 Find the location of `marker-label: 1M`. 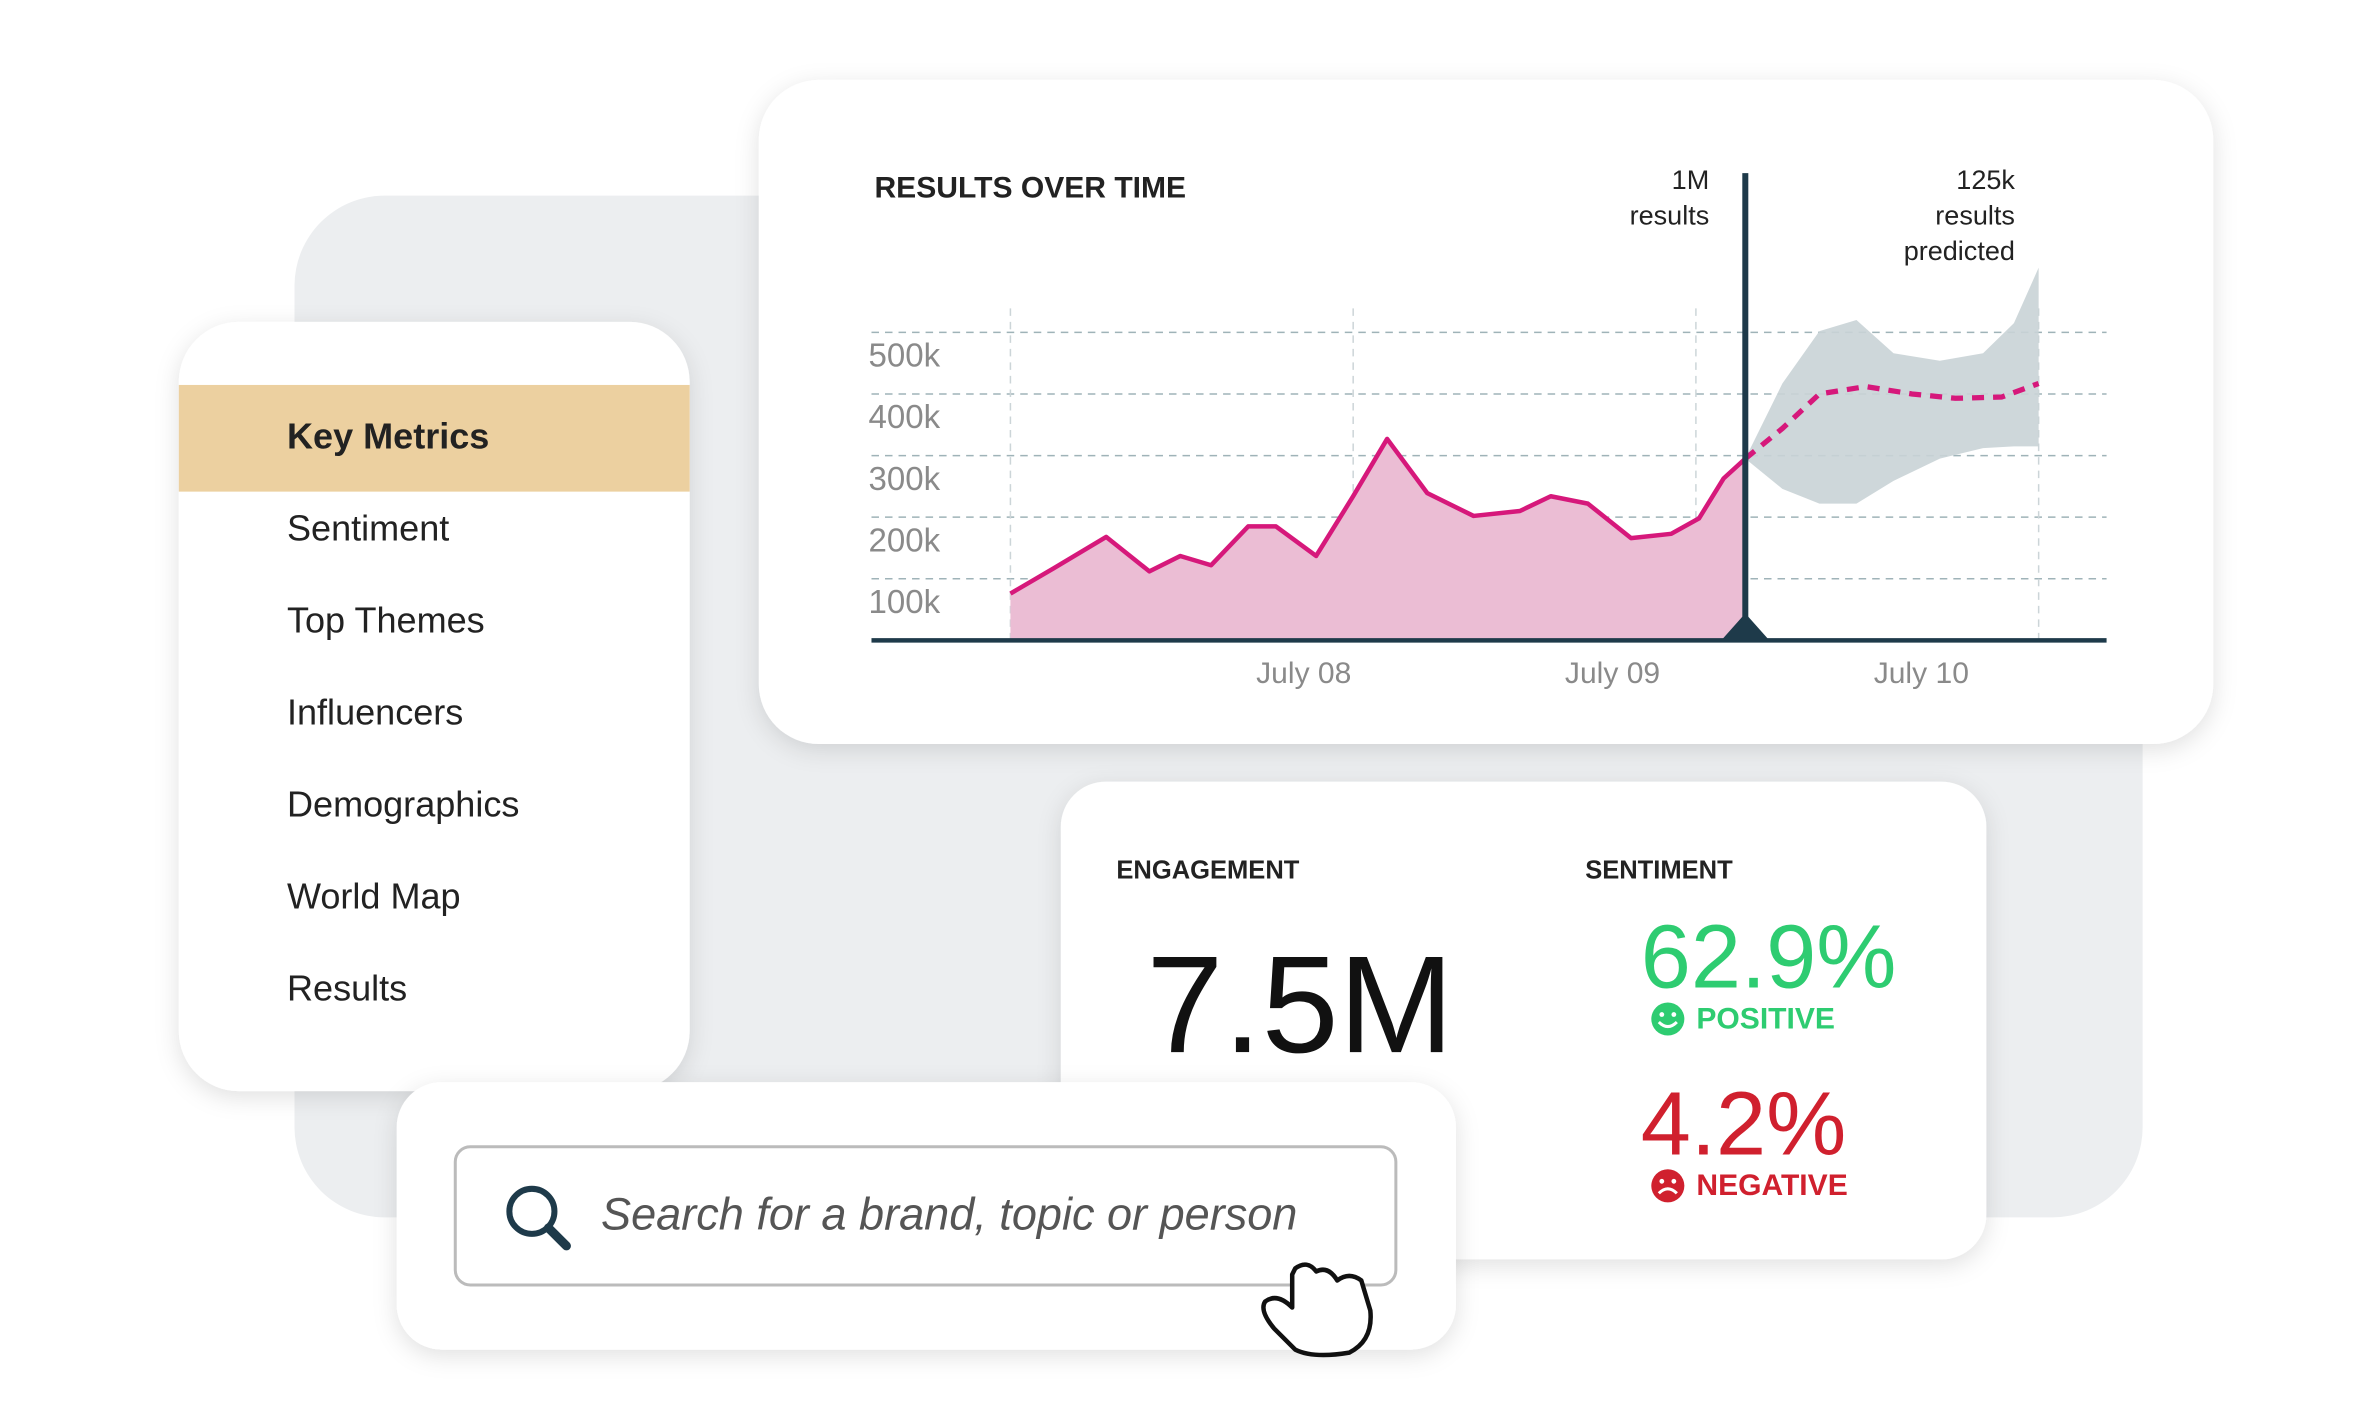

marker-label: 1M is located at coordinates (1691, 180).